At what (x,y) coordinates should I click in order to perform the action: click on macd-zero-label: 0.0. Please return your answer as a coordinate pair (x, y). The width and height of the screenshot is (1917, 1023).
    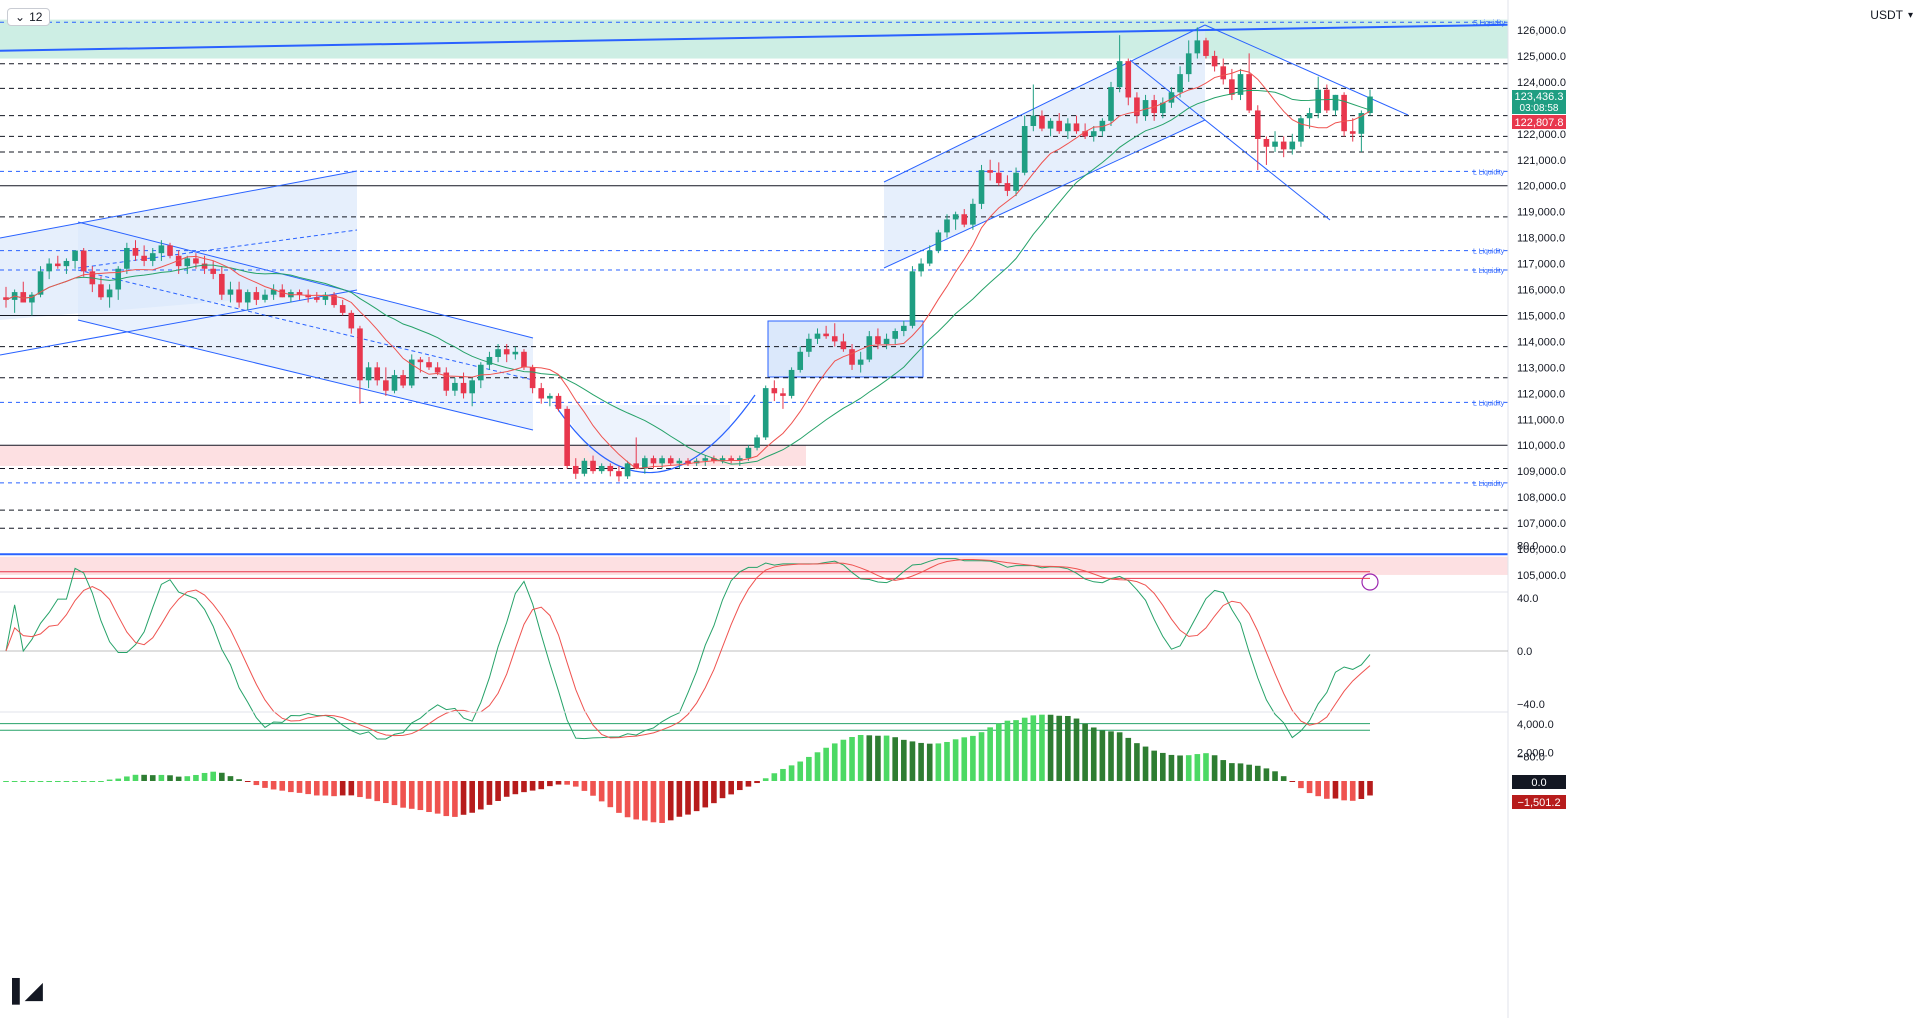
    Looking at the image, I should click on (1538, 783).